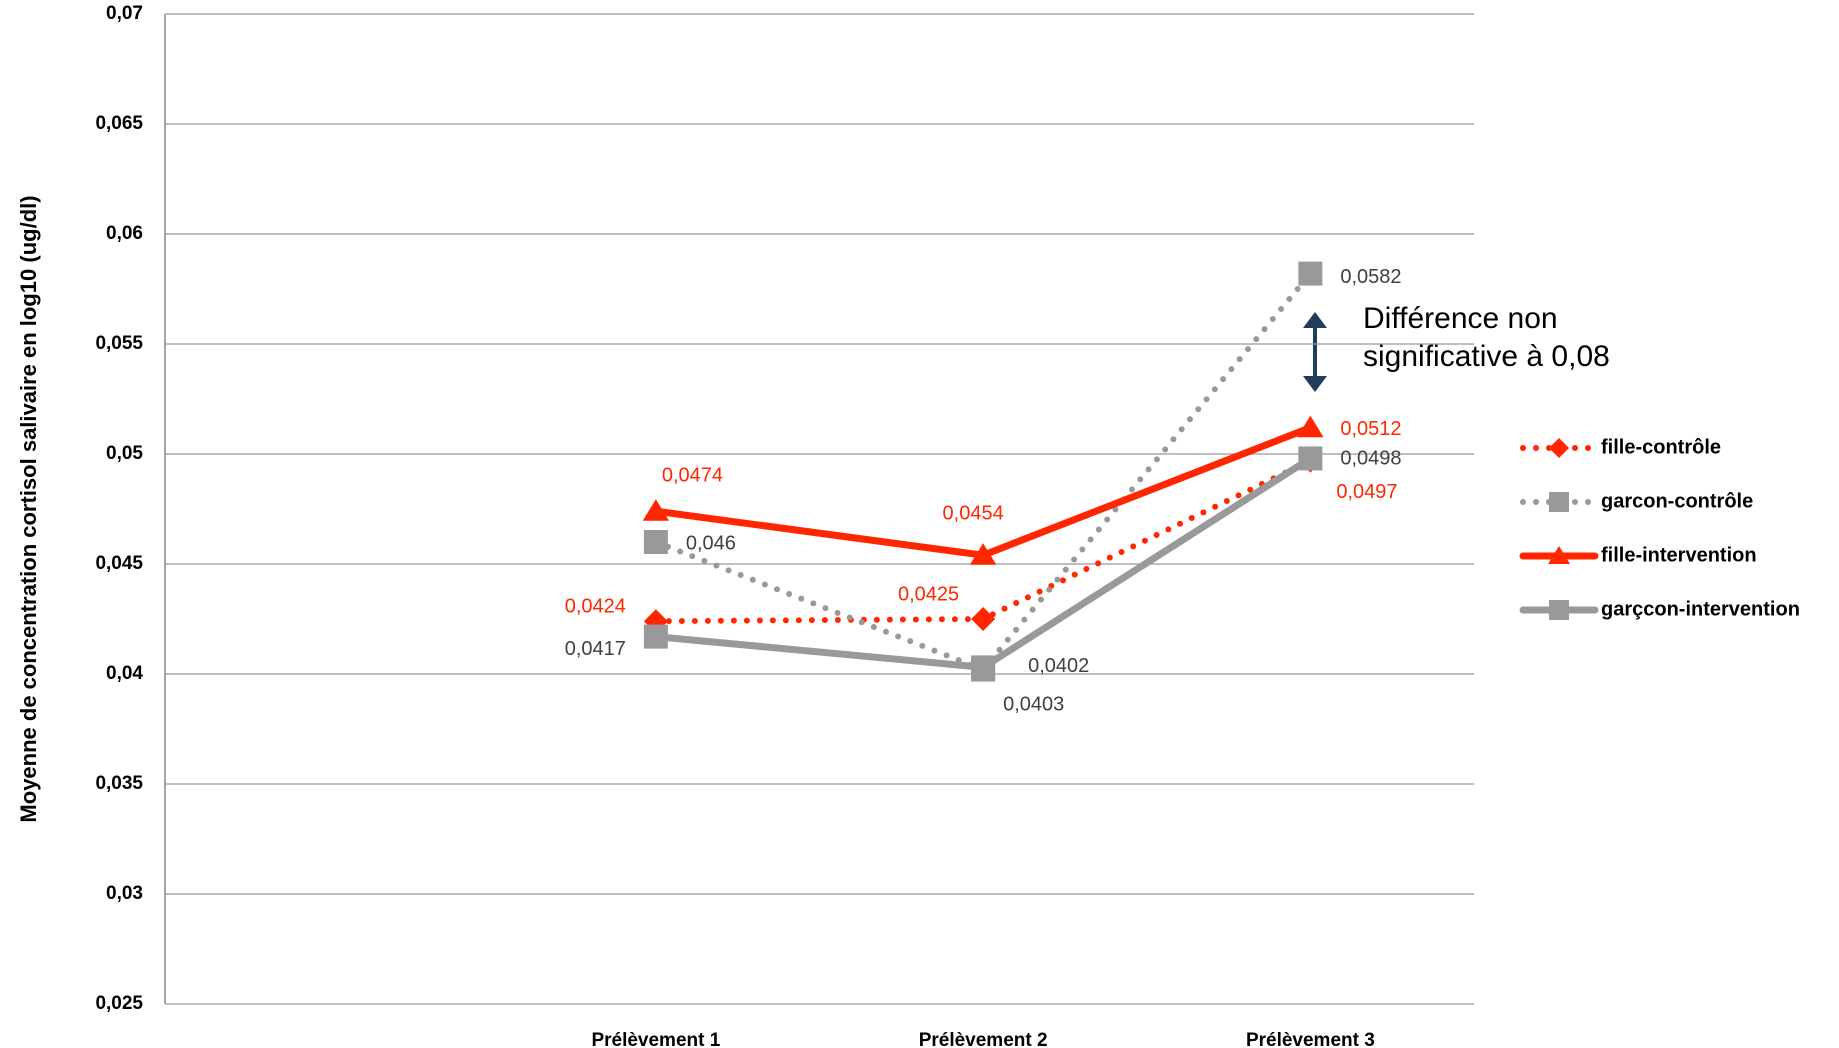 Image resolution: width=1839 pixels, height=1048 pixels. I want to click on legend-label: fille-intervention, so click(1679, 555).